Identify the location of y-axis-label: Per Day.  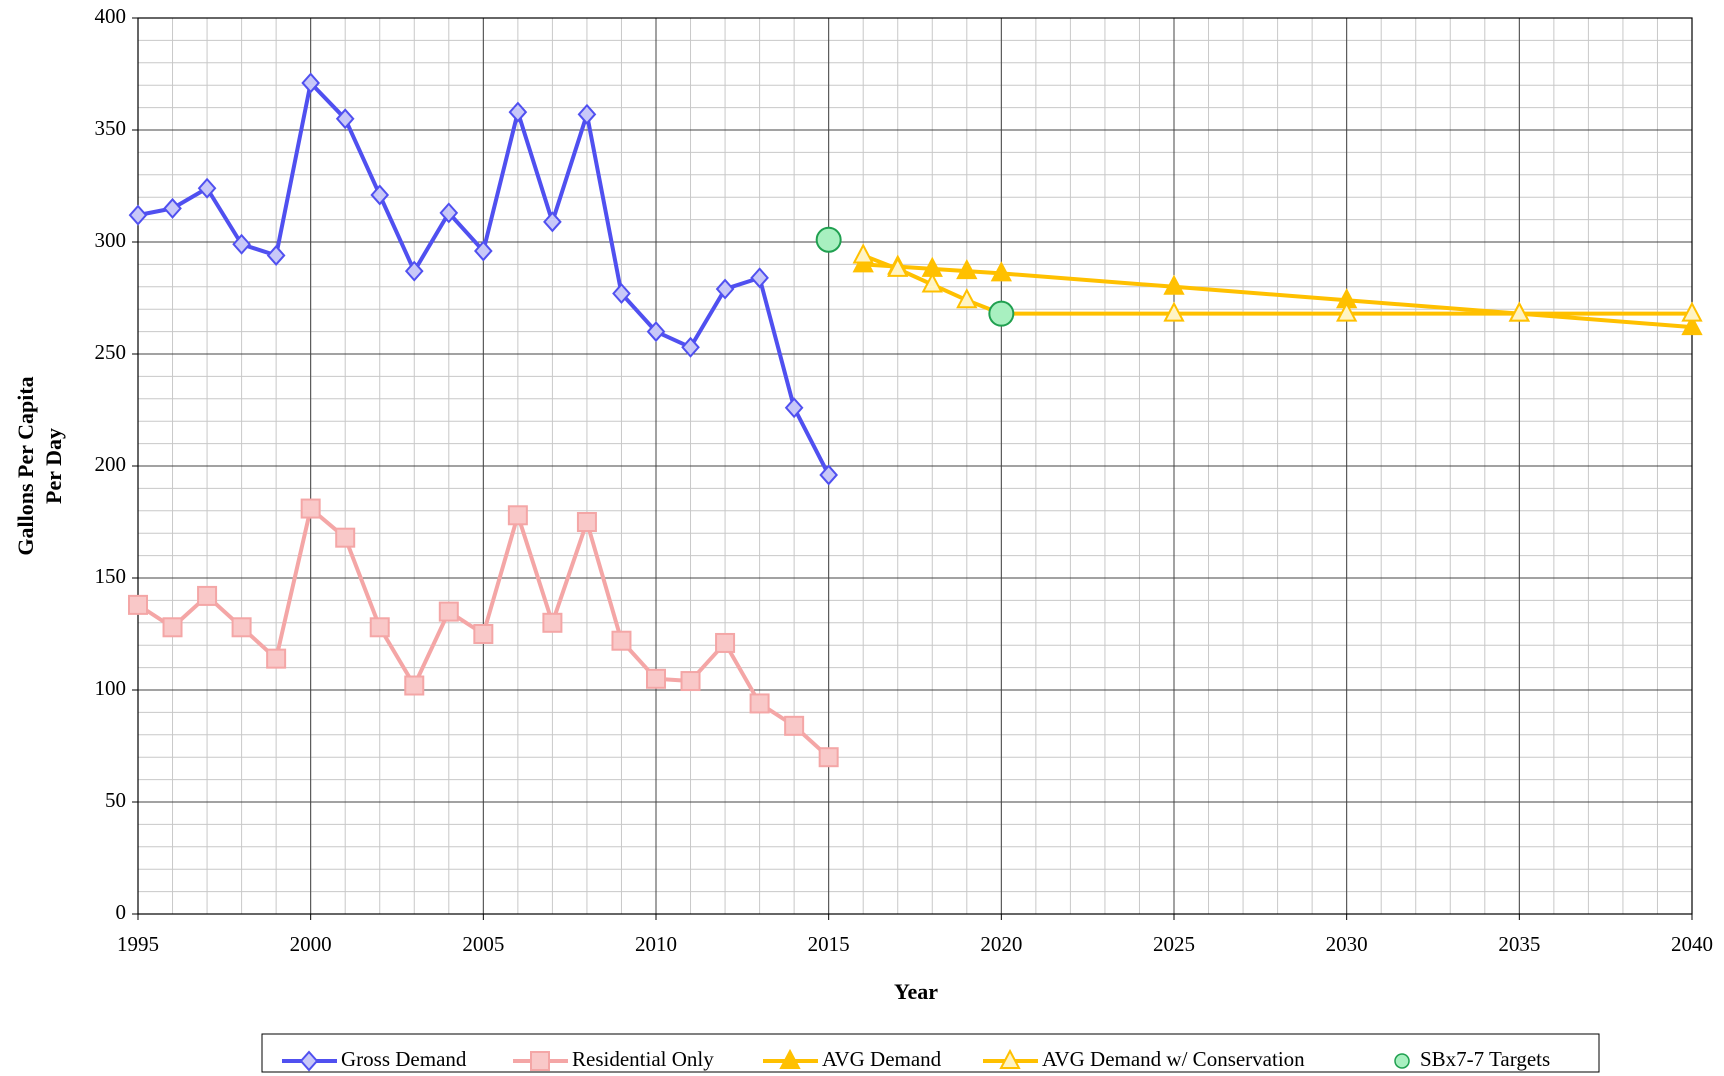
(53, 466).